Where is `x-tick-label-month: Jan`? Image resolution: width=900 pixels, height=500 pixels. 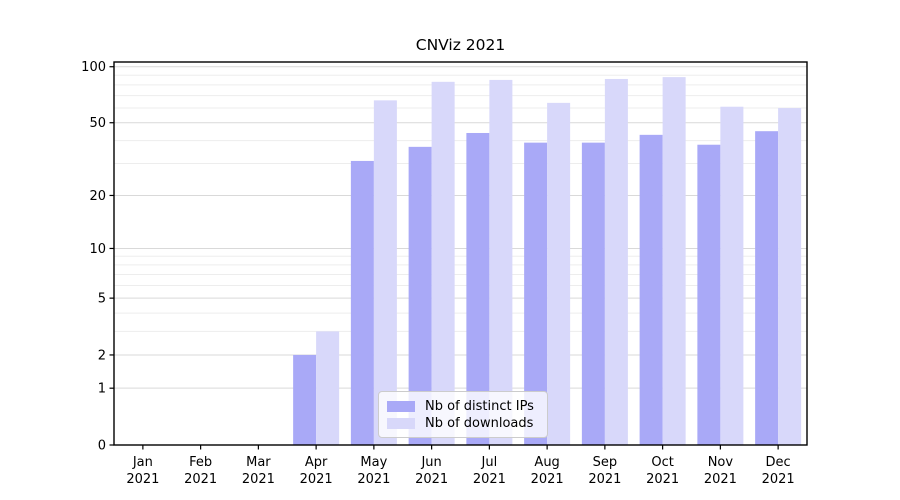
x-tick-label-month: Jan is located at coordinates (142, 462).